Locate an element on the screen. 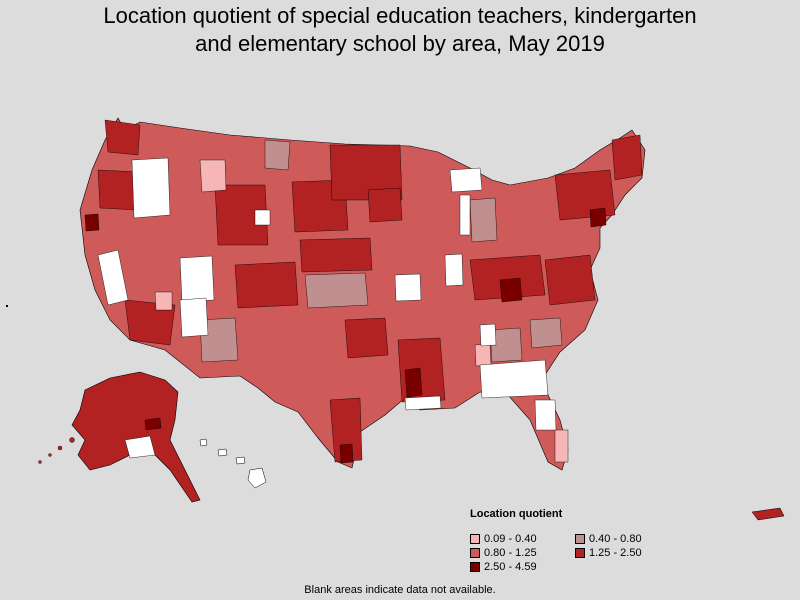  region-texas-tip is located at coordinates (346, 453).